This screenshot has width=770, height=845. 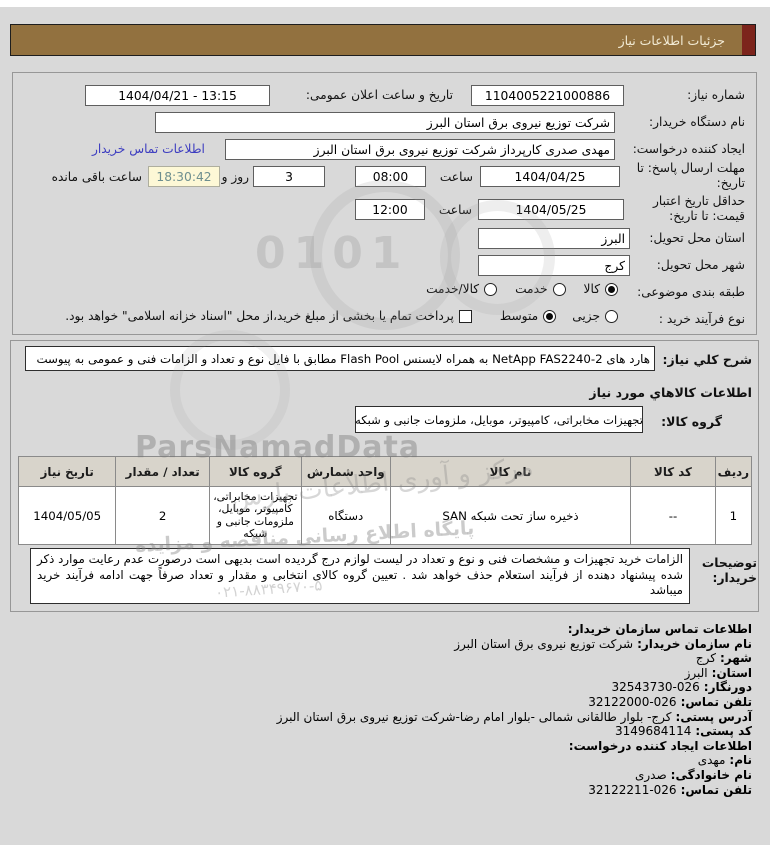 What do you see at coordinates (385, 122) in the screenshot?
I see `buyer-org-field: شرکت توزیع نیروی برق استان البرز` at bounding box center [385, 122].